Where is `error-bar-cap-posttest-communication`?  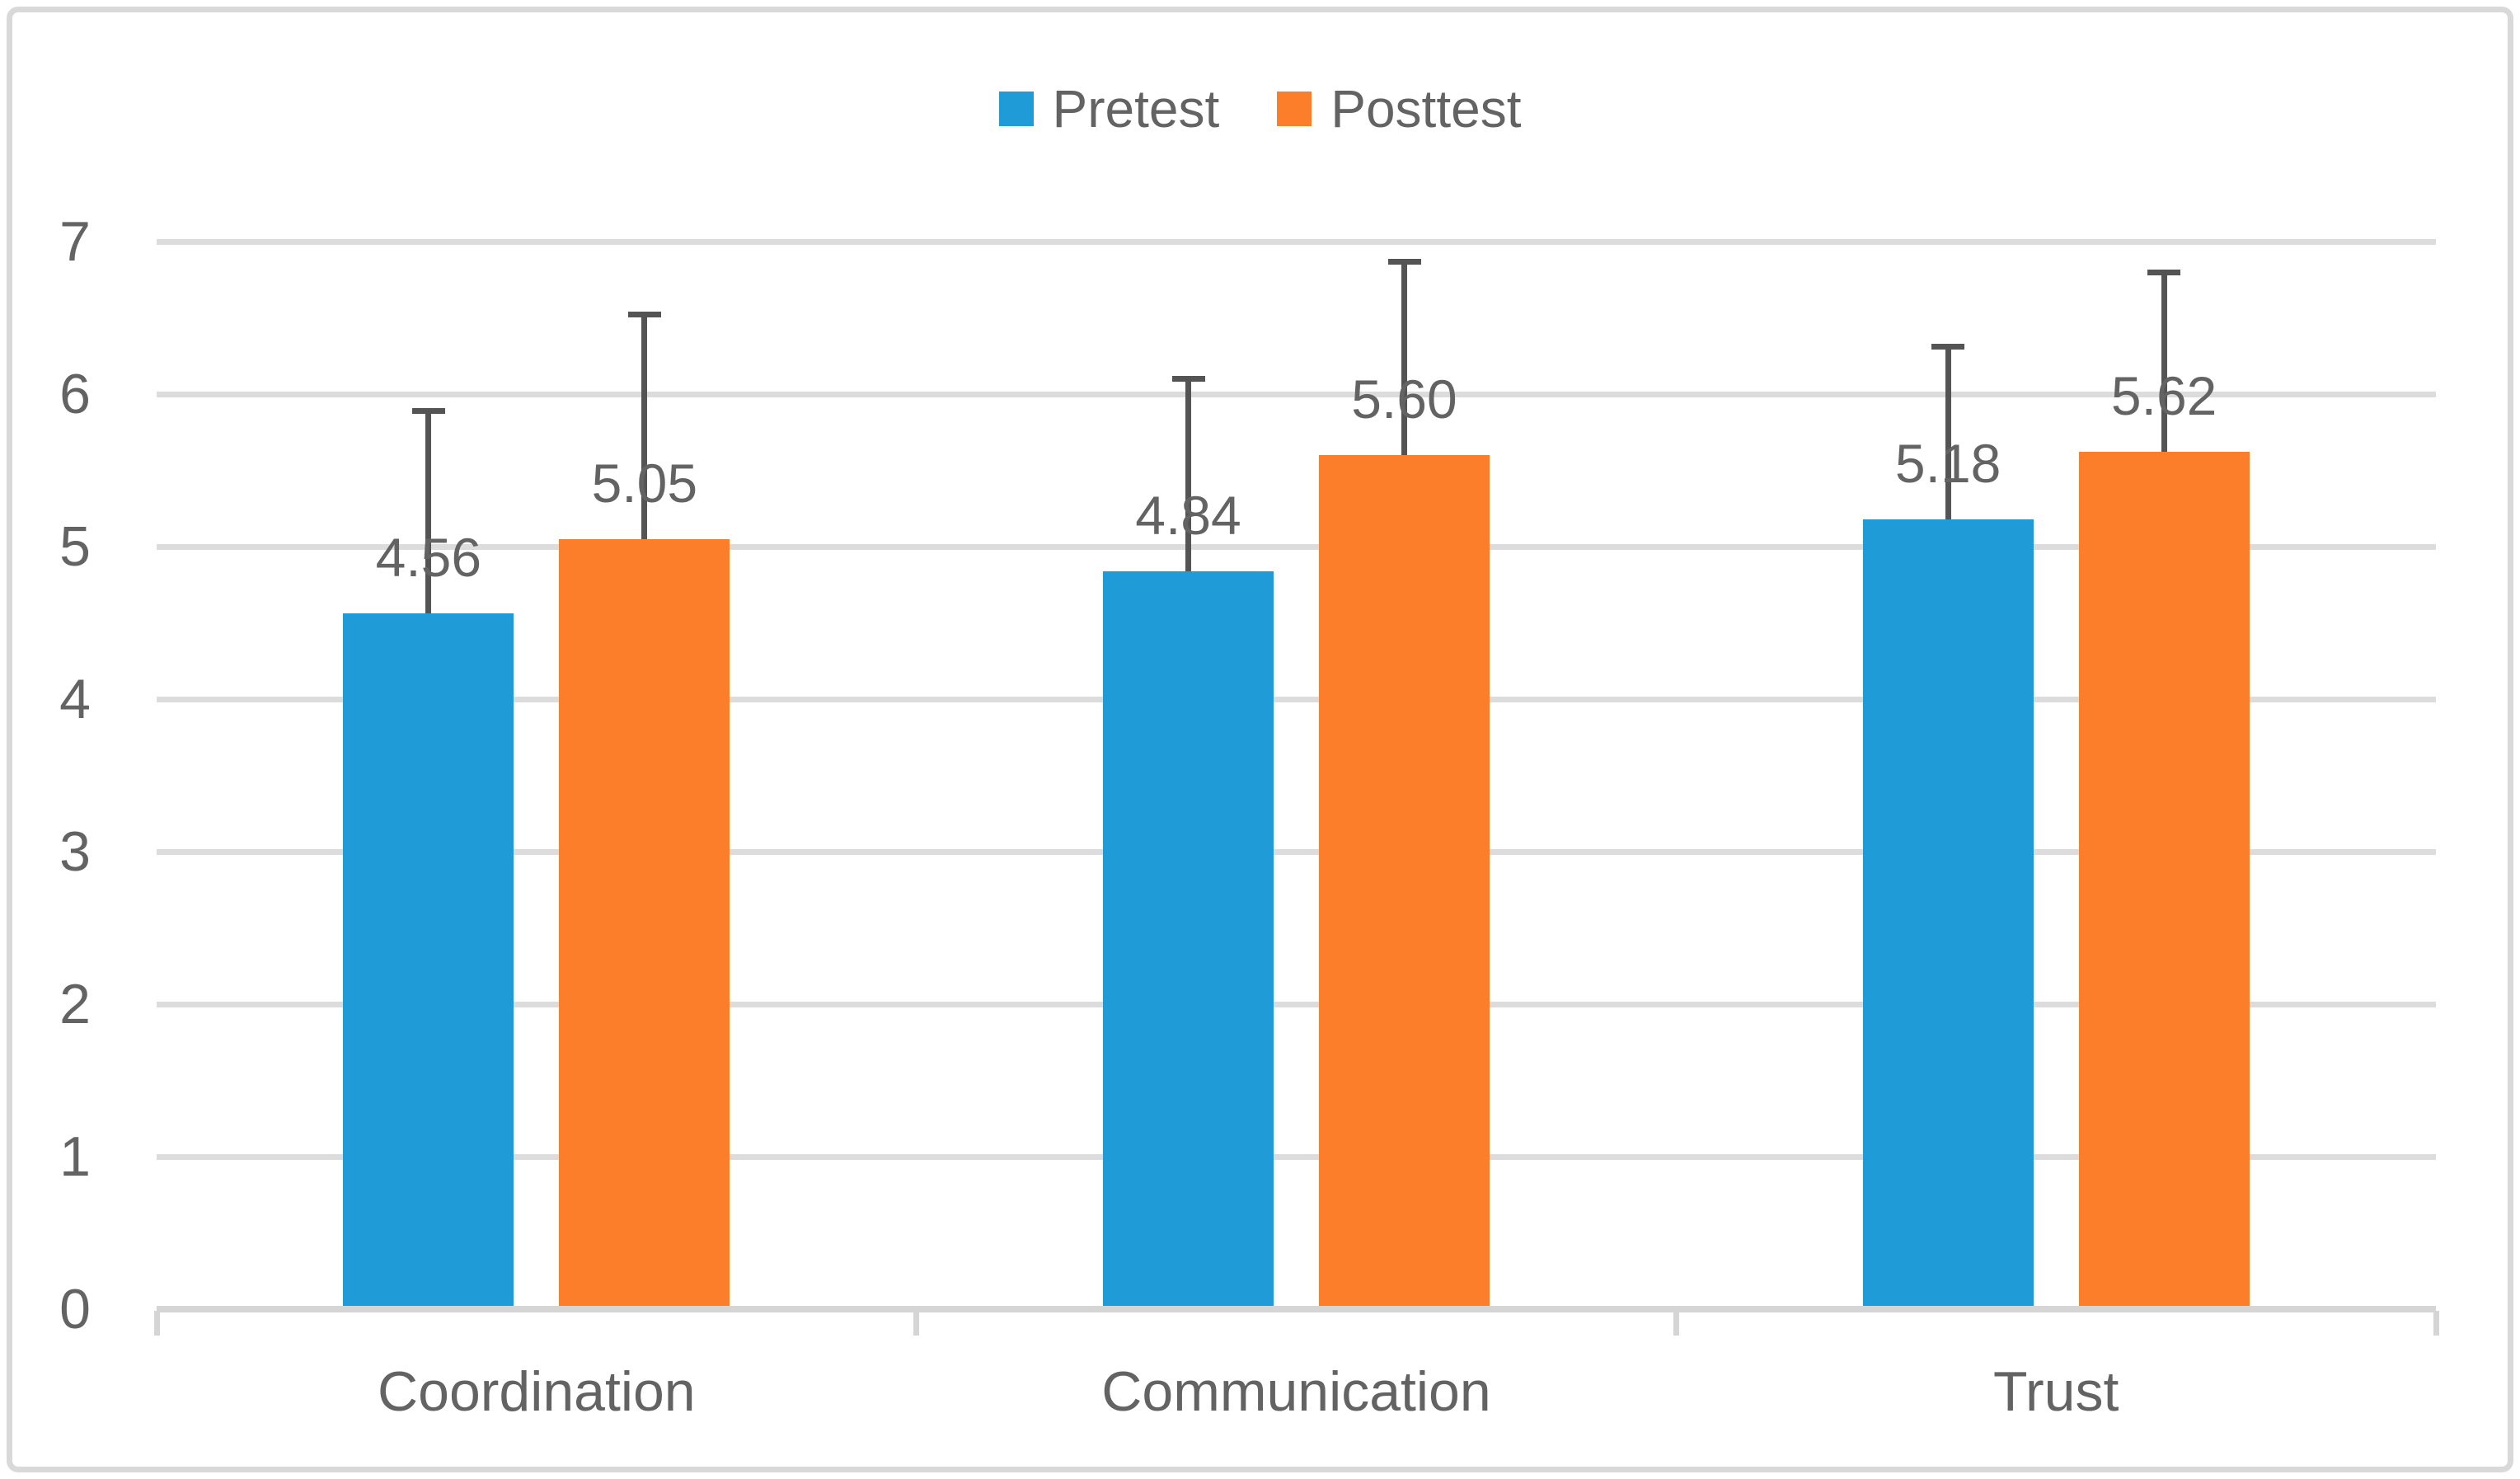 error-bar-cap-posttest-communication is located at coordinates (1404, 261).